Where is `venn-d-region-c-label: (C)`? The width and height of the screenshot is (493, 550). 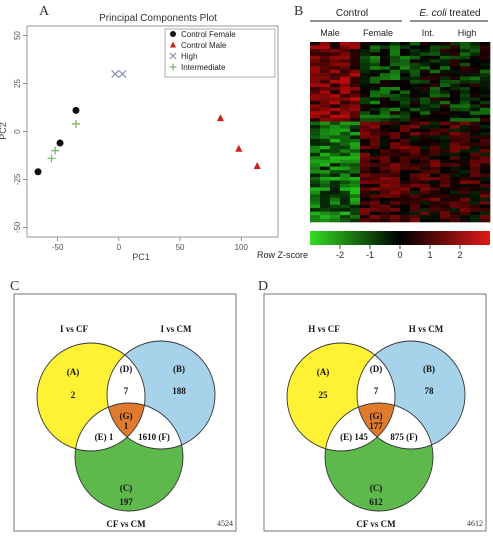
venn-d-region-c-label: (C) is located at coordinates (376, 488).